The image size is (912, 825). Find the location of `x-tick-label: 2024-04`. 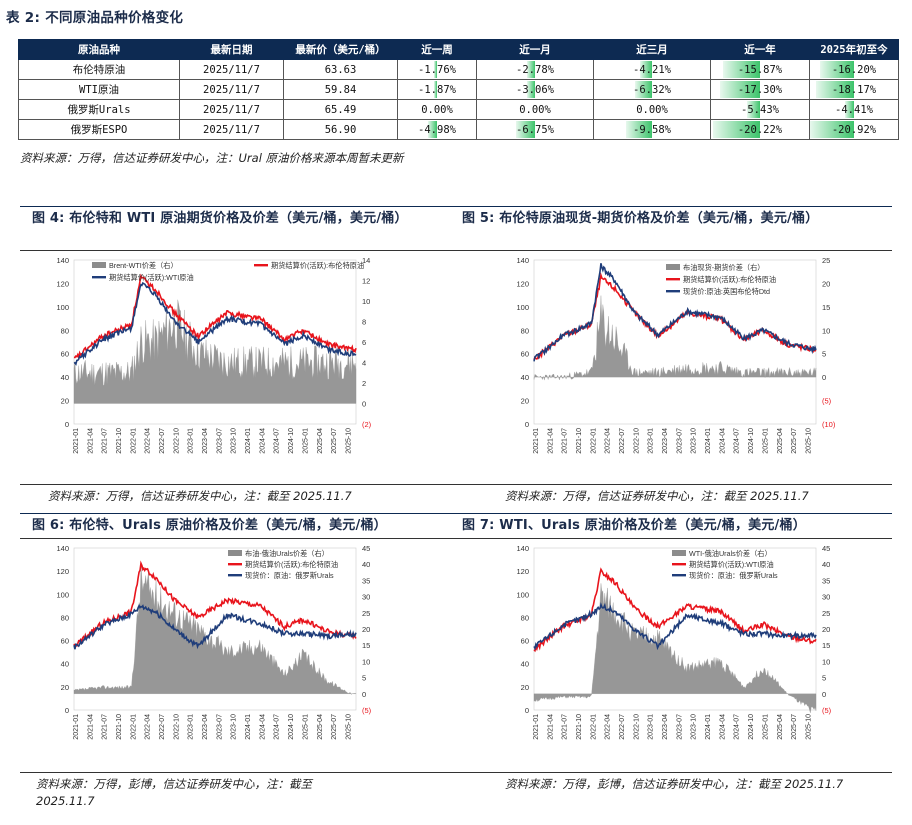

x-tick-label: 2024-04 is located at coordinates (722, 727).